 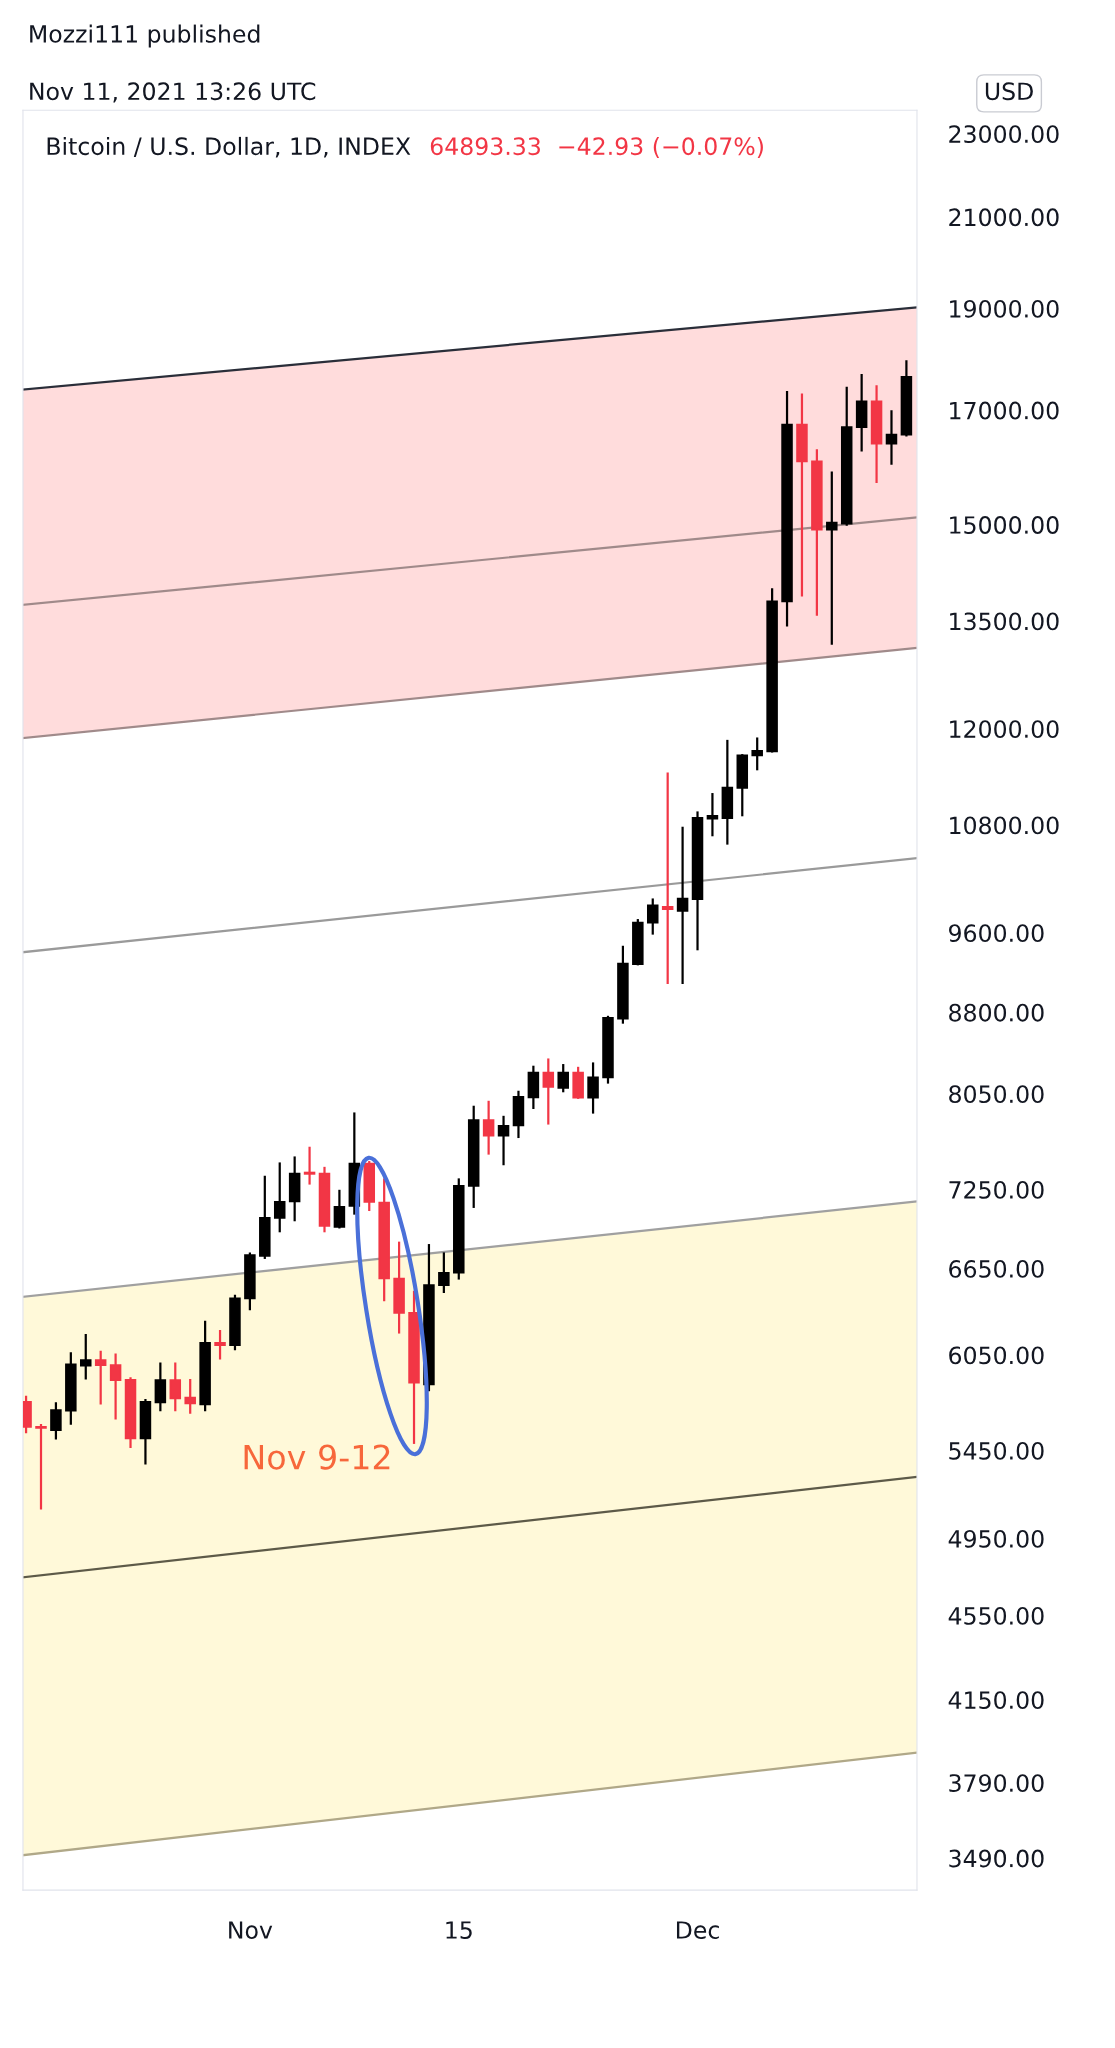 What do you see at coordinates (596, 147) in the screenshot?
I see `annotation: 64893.33 −42.93 (−0.07%)` at bounding box center [596, 147].